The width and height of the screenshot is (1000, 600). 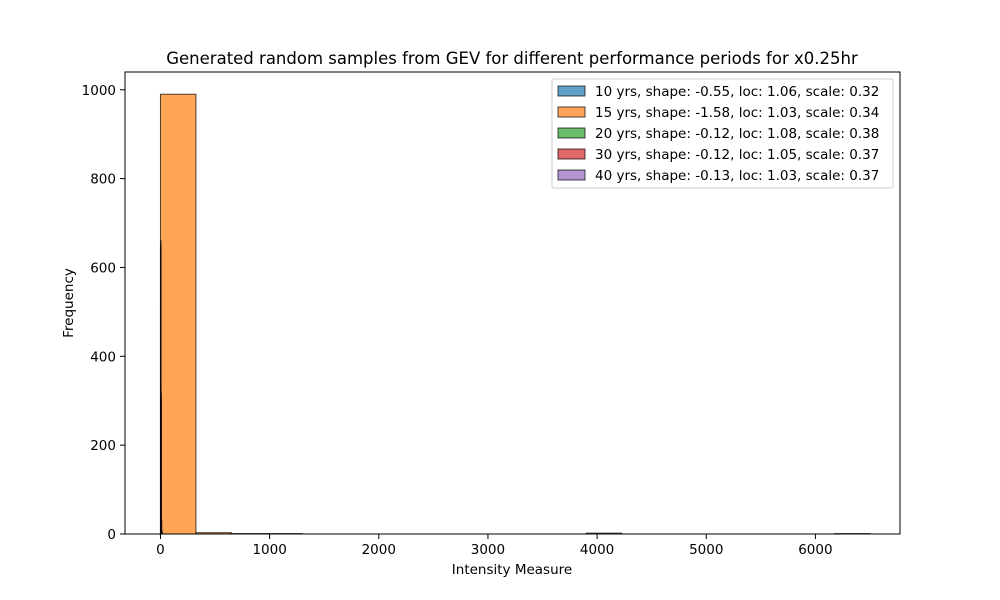 I want to click on x-tick-label: 2000, so click(x=379, y=550).